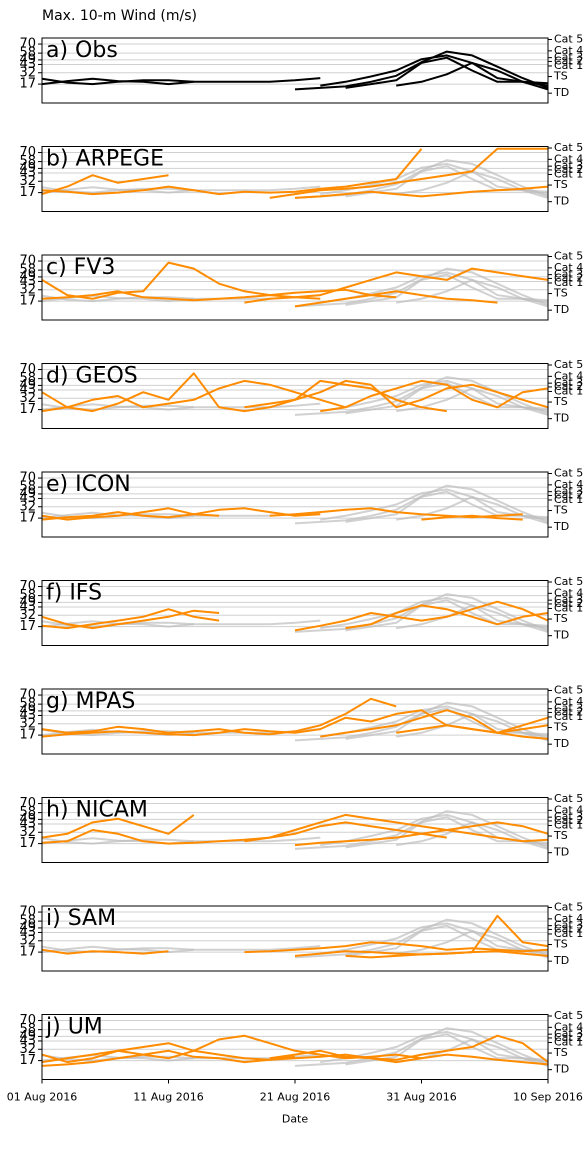 The image size is (585, 1153). Describe the element at coordinates (548, 1097) in the screenshot. I see `x-tick-label: 10 Sep 2016` at that location.